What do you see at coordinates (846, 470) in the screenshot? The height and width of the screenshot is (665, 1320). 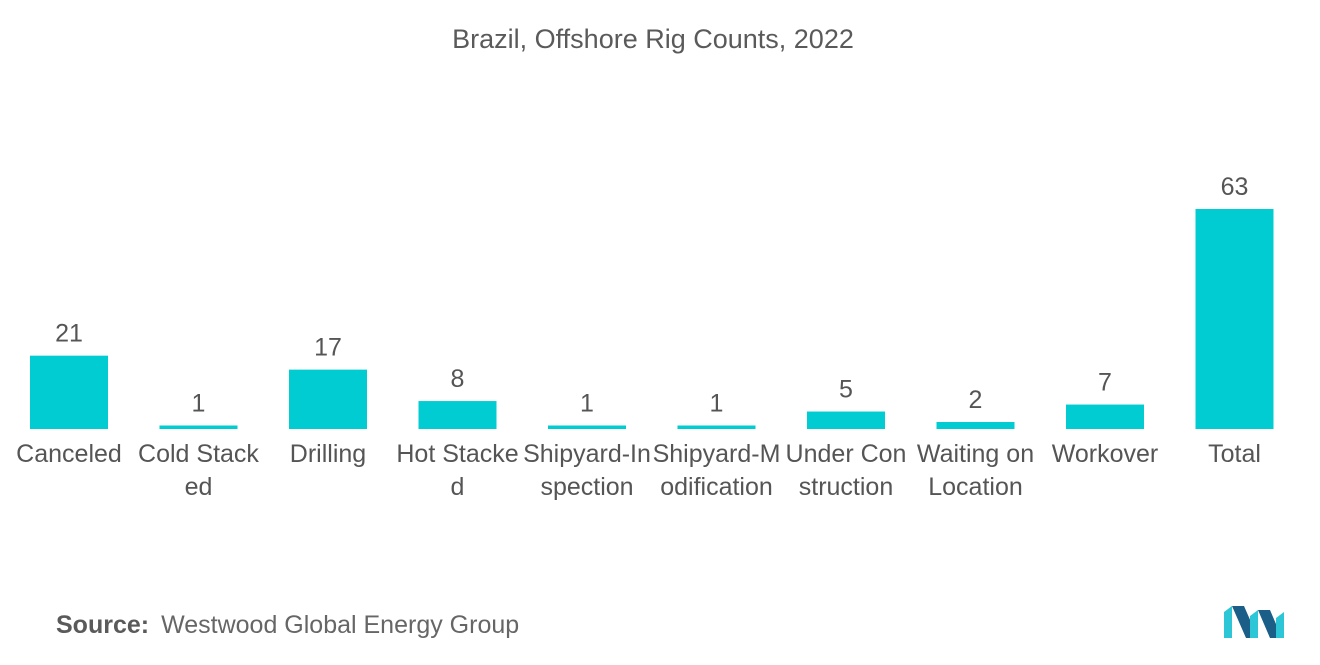 I see `category-label: Under Construction` at bounding box center [846, 470].